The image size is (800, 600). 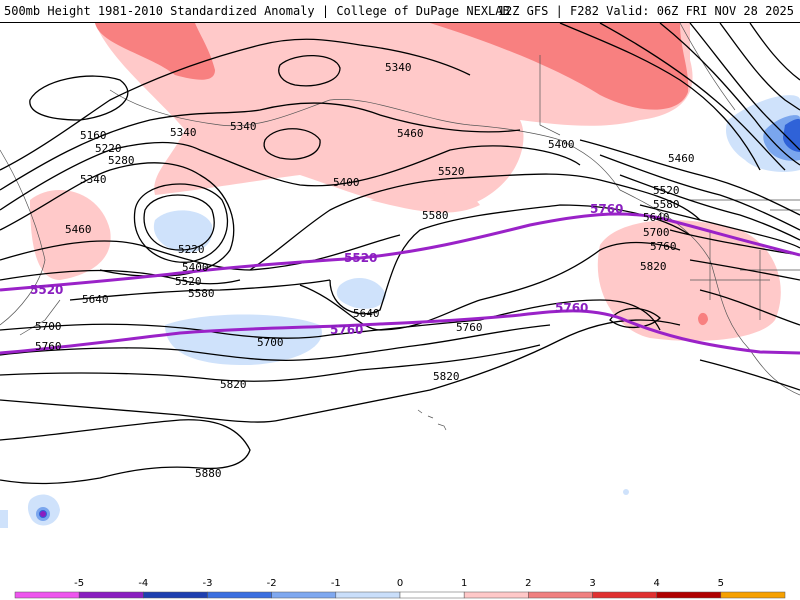 What do you see at coordinates (721, 583) in the screenshot?
I see `colorbar-tick-label: 5` at bounding box center [721, 583].